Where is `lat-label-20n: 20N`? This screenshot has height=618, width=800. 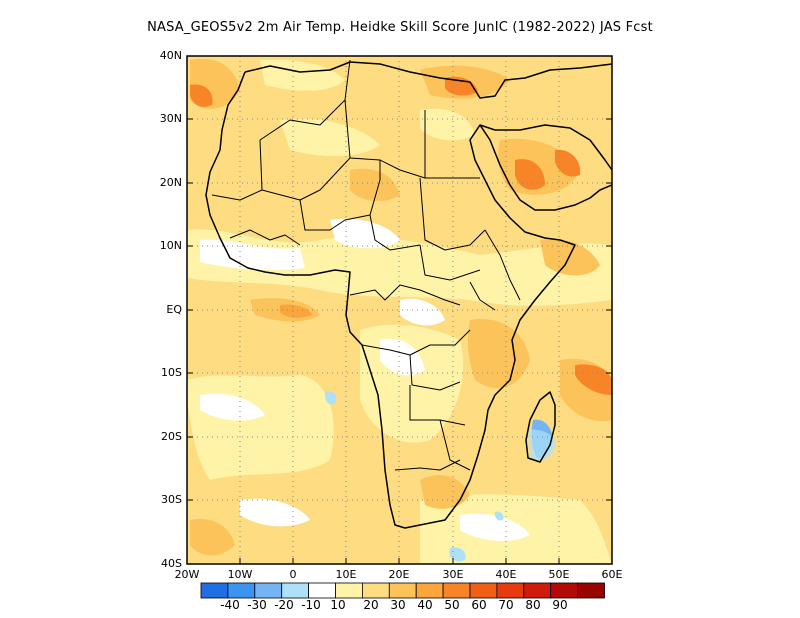
lat-label-20n: 20N is located at coordinates (170, 182).